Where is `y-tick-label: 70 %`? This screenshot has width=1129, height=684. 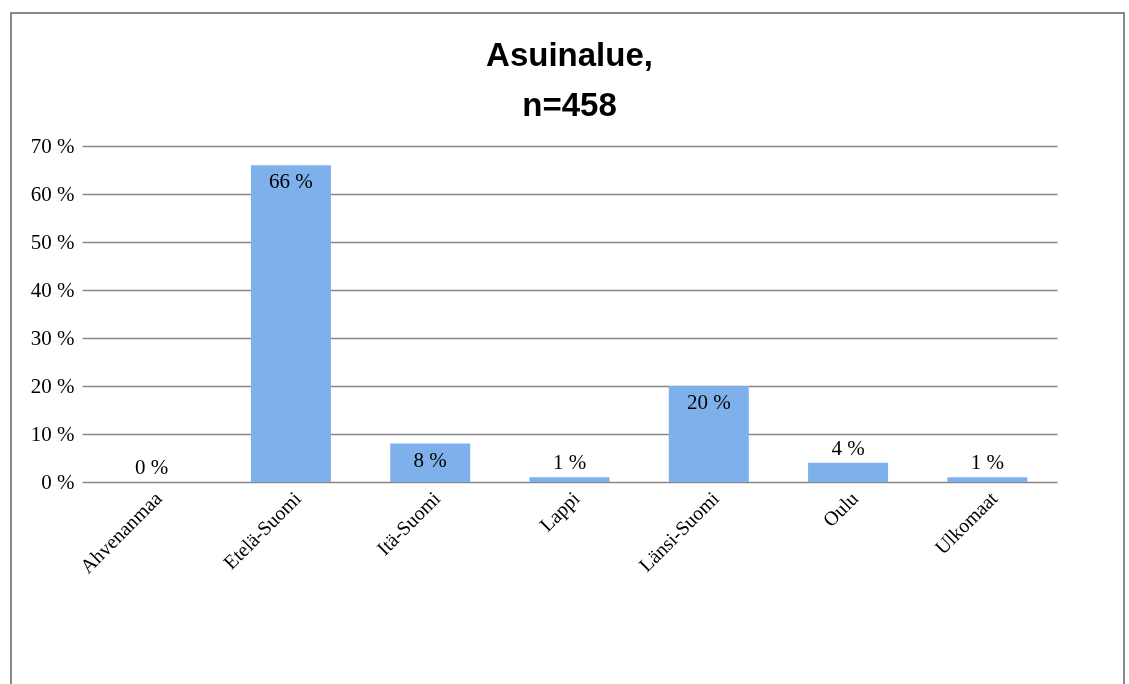
y-tick-label: 70 % is located at coordinates (52, 145).